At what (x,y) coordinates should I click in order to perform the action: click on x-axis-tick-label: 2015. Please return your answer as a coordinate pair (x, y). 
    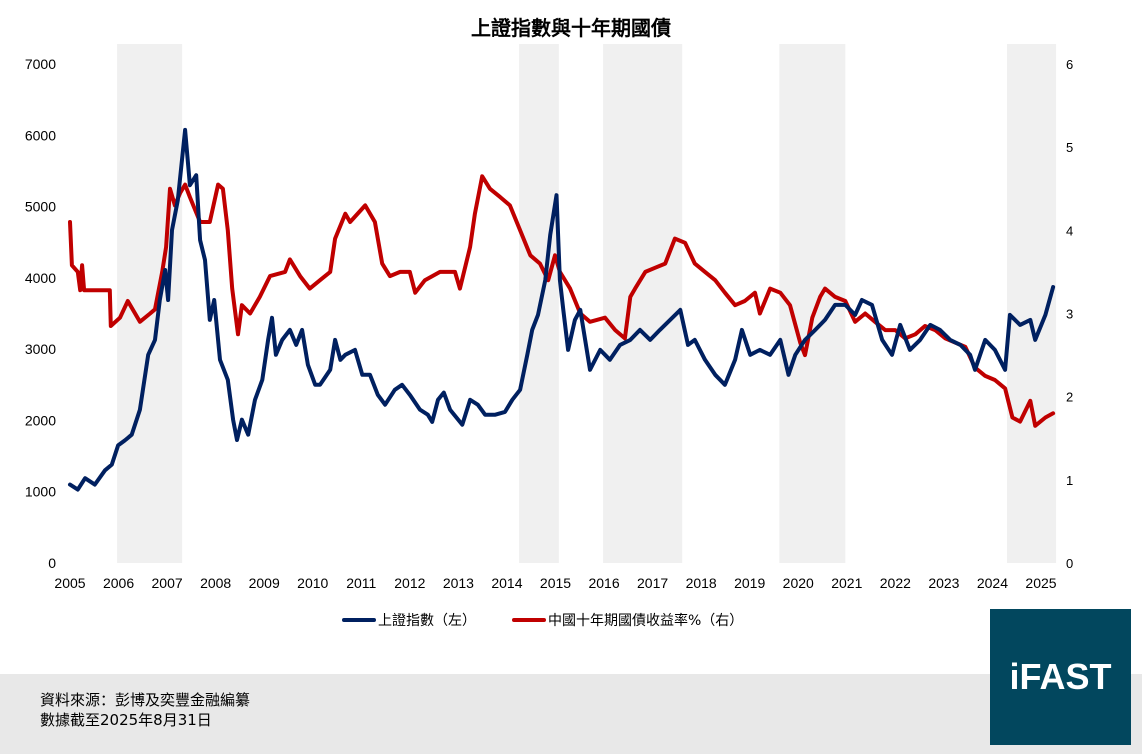
    Looking at the image, I should click on (555, 583).